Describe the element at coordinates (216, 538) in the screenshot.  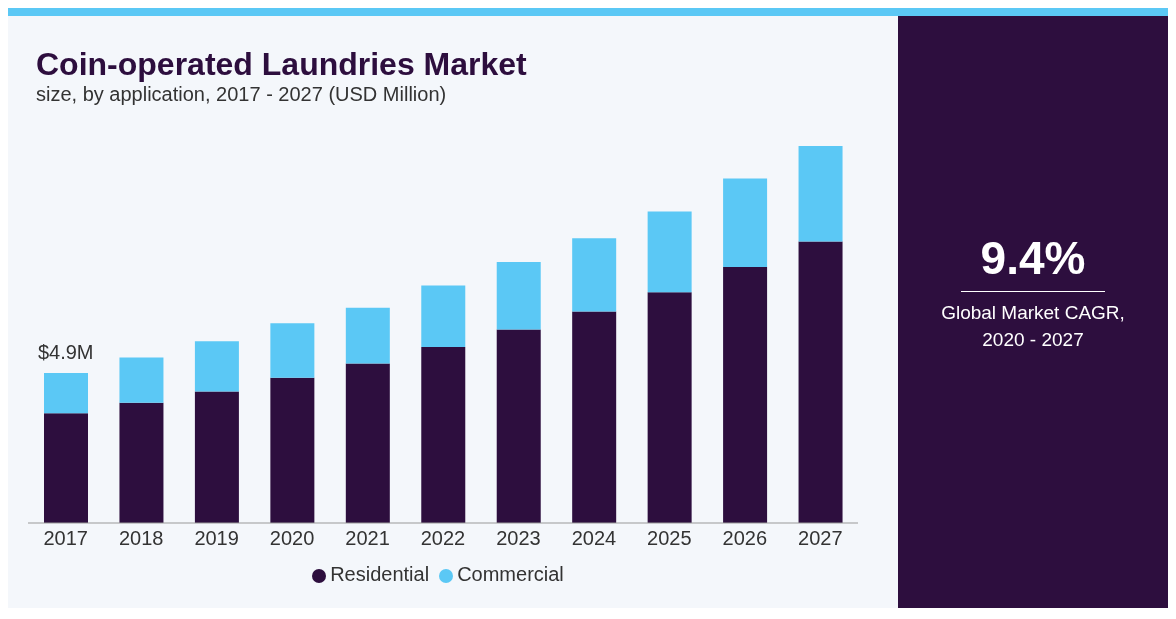
I see `x-tick-label: 2019` at that location.